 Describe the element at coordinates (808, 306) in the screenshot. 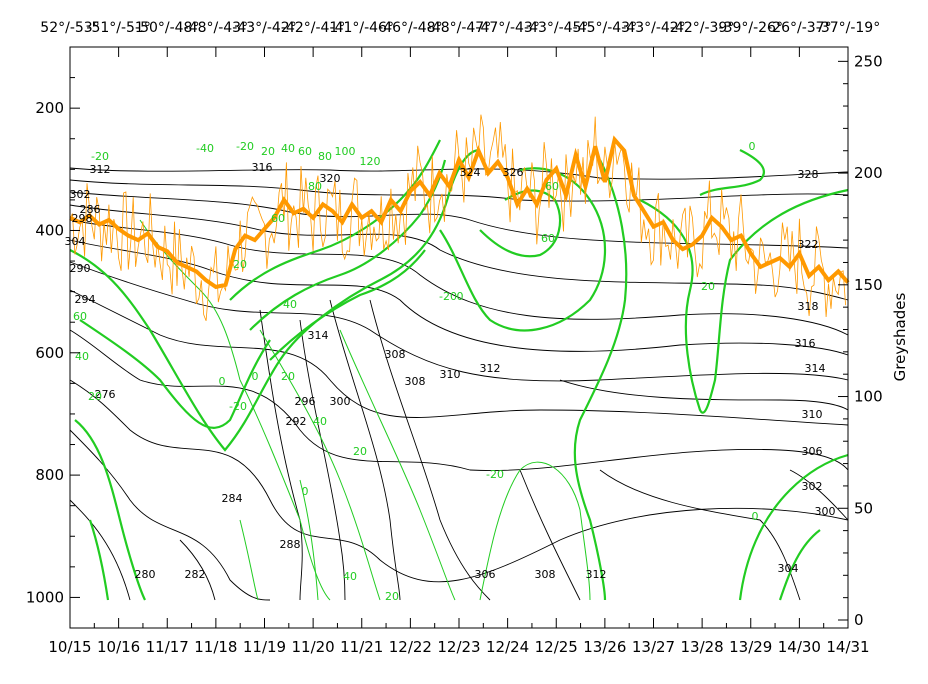

I see `black-contour-label: 318` at that location.